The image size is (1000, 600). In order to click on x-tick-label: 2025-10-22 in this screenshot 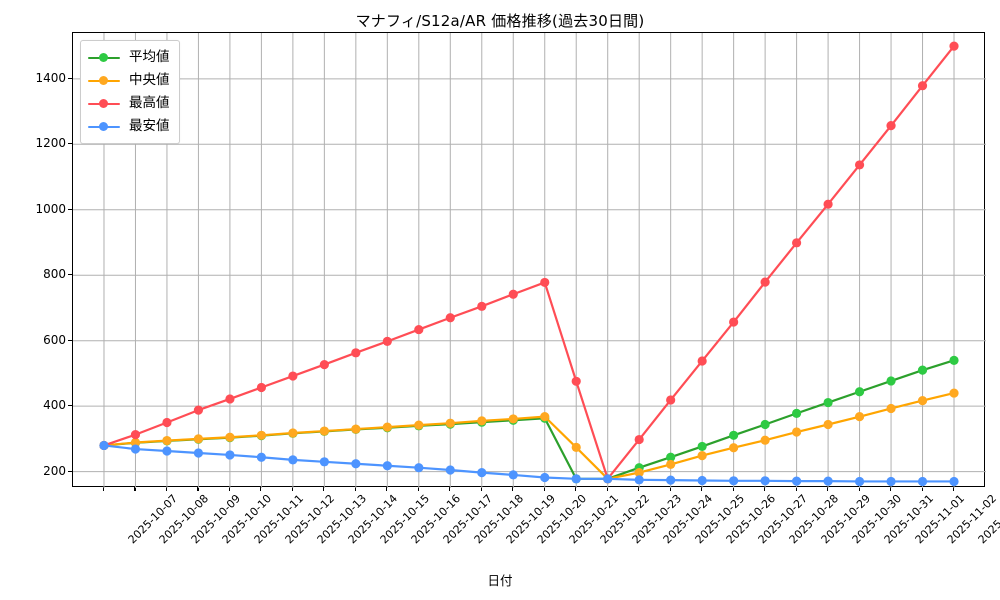, I will do `click(625, 519)`.